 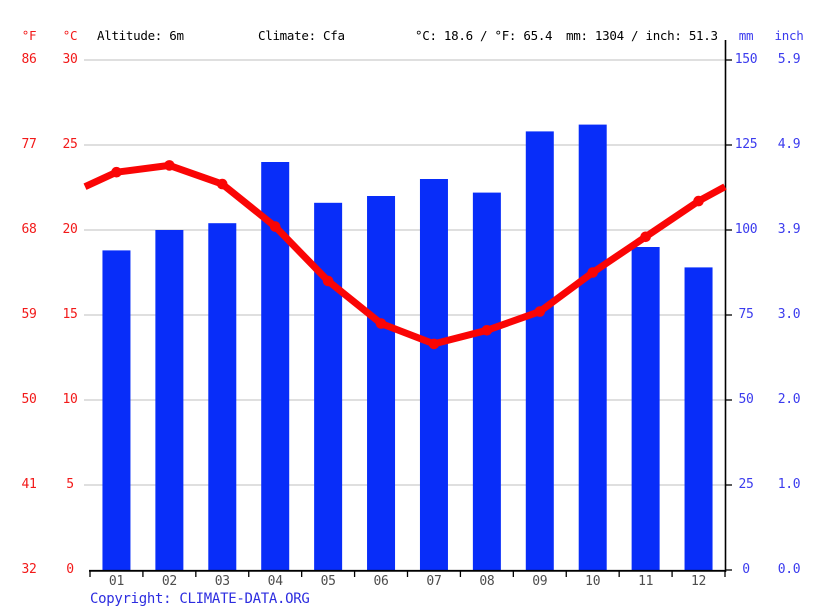 I want to click on month-label: 07, so click(x=434, y=581).